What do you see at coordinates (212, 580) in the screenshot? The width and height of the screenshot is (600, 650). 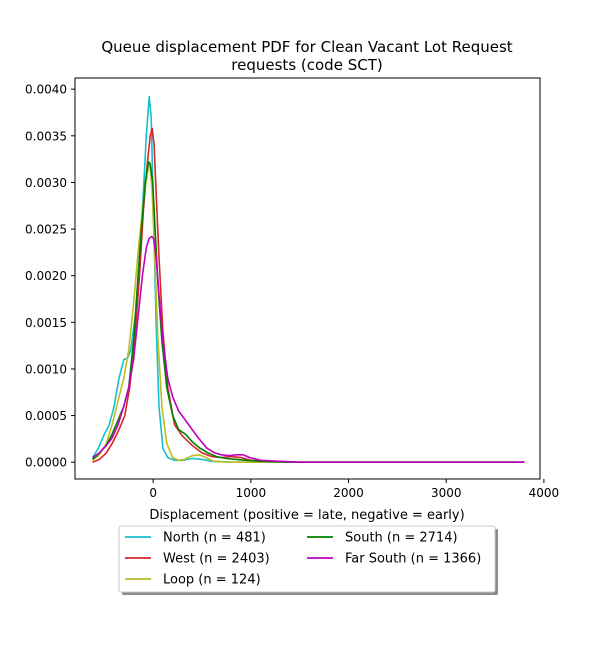 I see `legend-label-2: Loop (n = 124)` at bounding box center [212, 580].